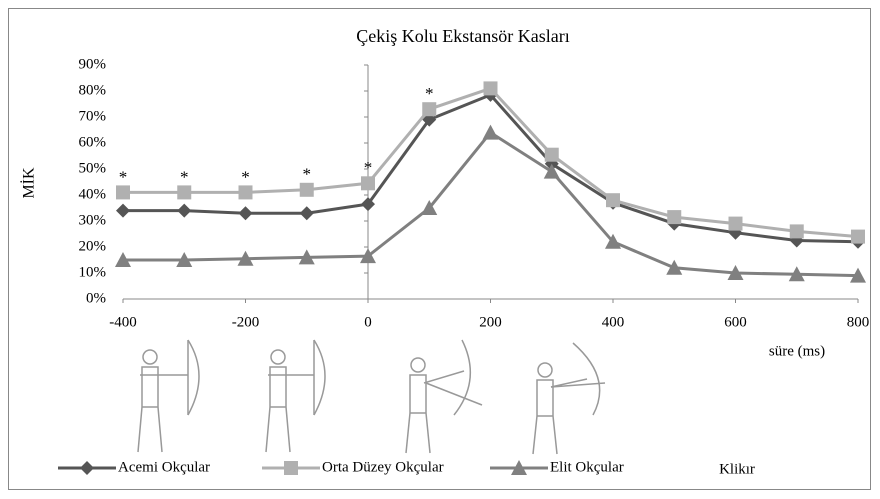 This screenshot has height=499, width=880. Describe the element at coordinates (93, 168) in the screenshot. I see `y-tick-label: 50%` at that location.